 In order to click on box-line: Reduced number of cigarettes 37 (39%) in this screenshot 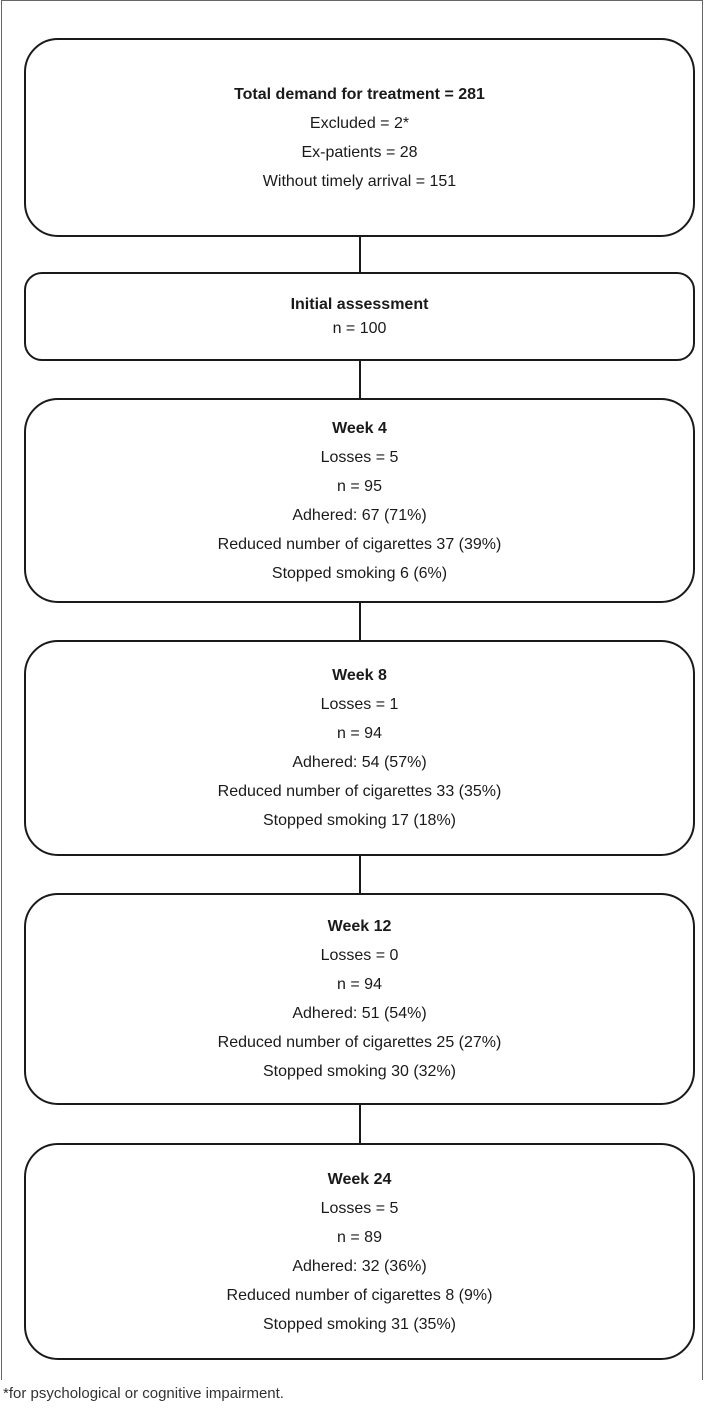, I will do `click(359, 544)`.